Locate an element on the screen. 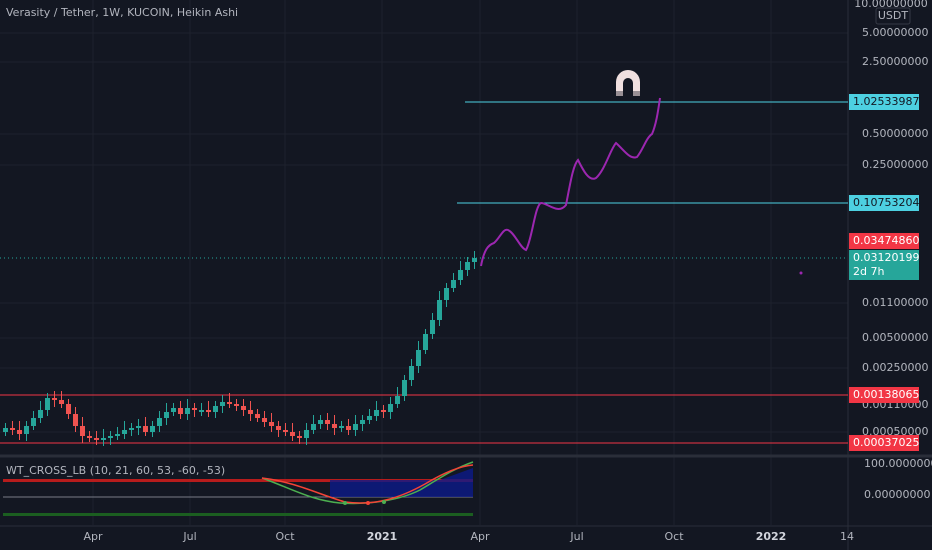 The height and width of the screenshot is (550, 932). marker-dot is located at coordinates (801, 273).